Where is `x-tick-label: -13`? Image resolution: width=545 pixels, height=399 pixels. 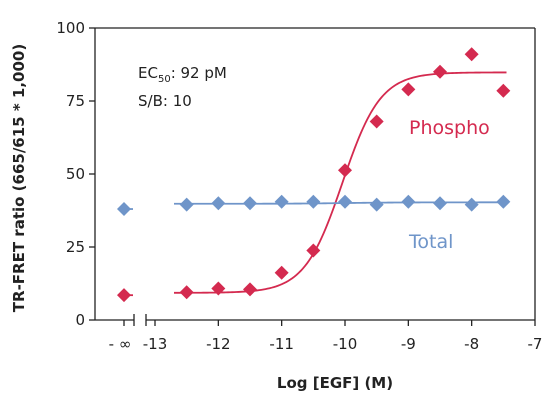
x-tick-label: -13 is located at coordinates (155, 344).